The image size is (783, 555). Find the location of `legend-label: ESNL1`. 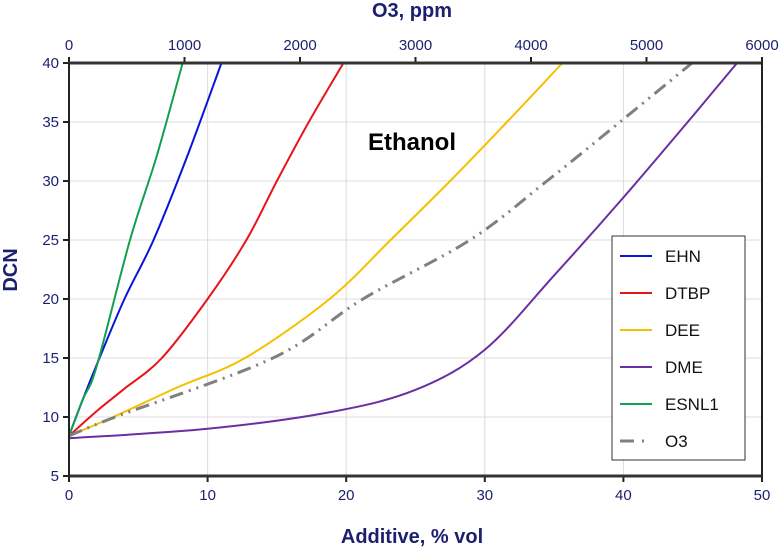

legend-label: ESNL1 is located at coordinates (692, 404).